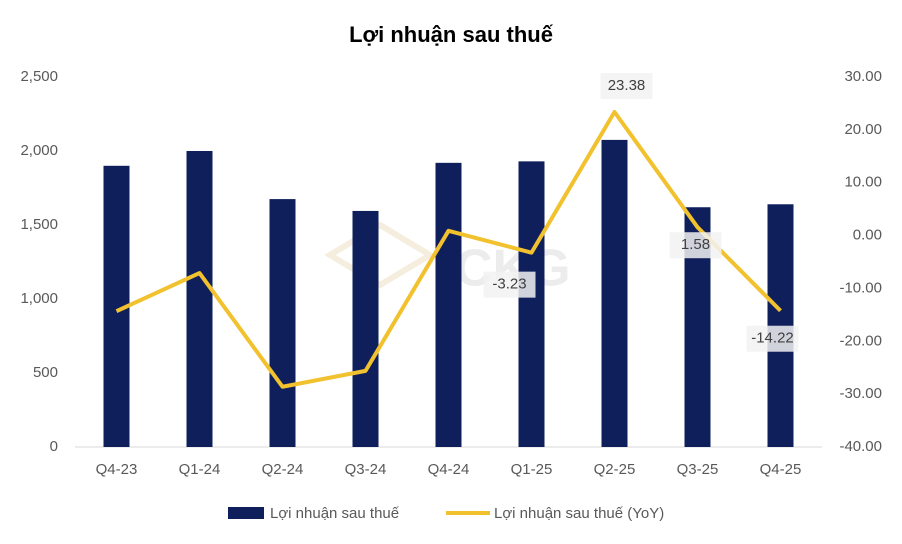  What do you see at coordinates (246, 513) in the screenshot?
I see `legend-swatch` at bounding box center [246, 513].